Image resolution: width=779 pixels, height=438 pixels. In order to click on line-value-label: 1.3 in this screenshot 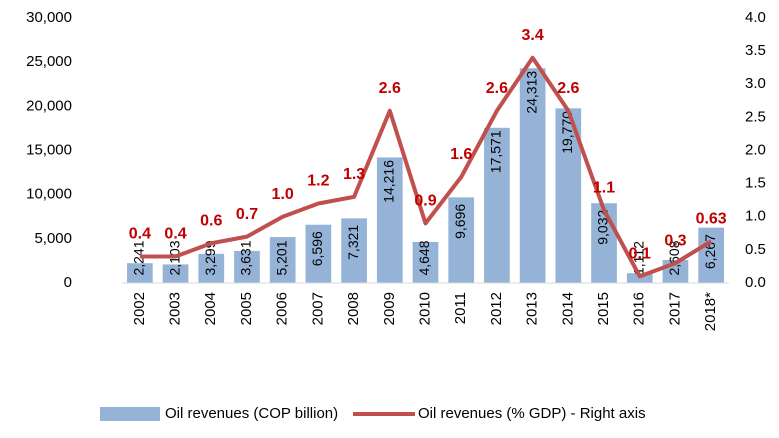, I will do `click(354, 174)`.